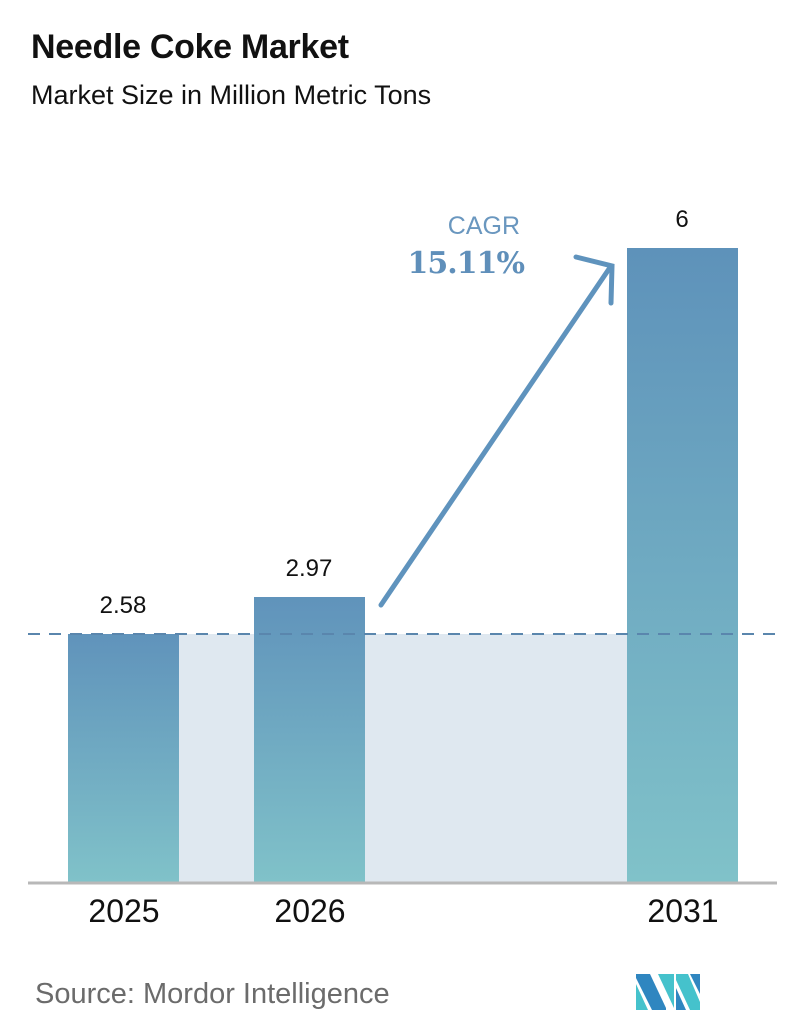 This screenshot has width=796, height=1034. I want to click on mordor-intelligence-logo-icon, so click(668, 992).